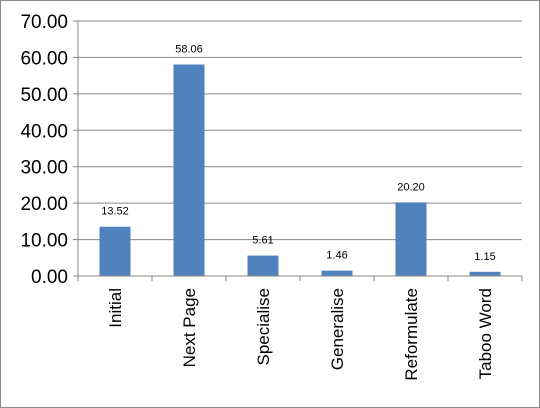 This screenshot has width=540, height=408. Describe the element at coordinates (263, 327) in the screenshot. I see `x-category-label: Specialise` at that location.